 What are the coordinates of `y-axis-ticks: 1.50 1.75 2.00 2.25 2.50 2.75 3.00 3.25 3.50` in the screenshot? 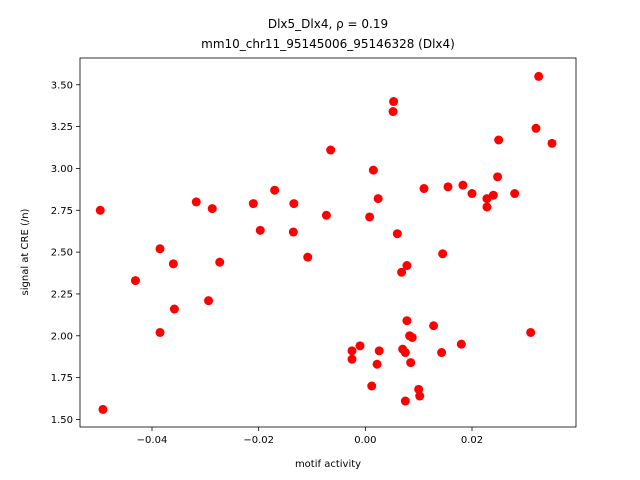 It's located at (65, 253).